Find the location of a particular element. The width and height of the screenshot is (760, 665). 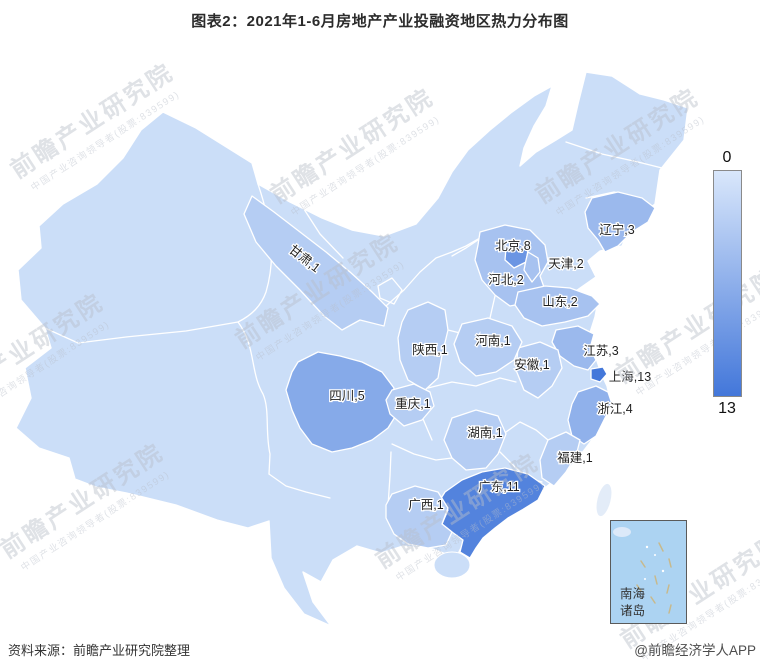

province-label: 广西,1 is located at coordinates (425, 505).